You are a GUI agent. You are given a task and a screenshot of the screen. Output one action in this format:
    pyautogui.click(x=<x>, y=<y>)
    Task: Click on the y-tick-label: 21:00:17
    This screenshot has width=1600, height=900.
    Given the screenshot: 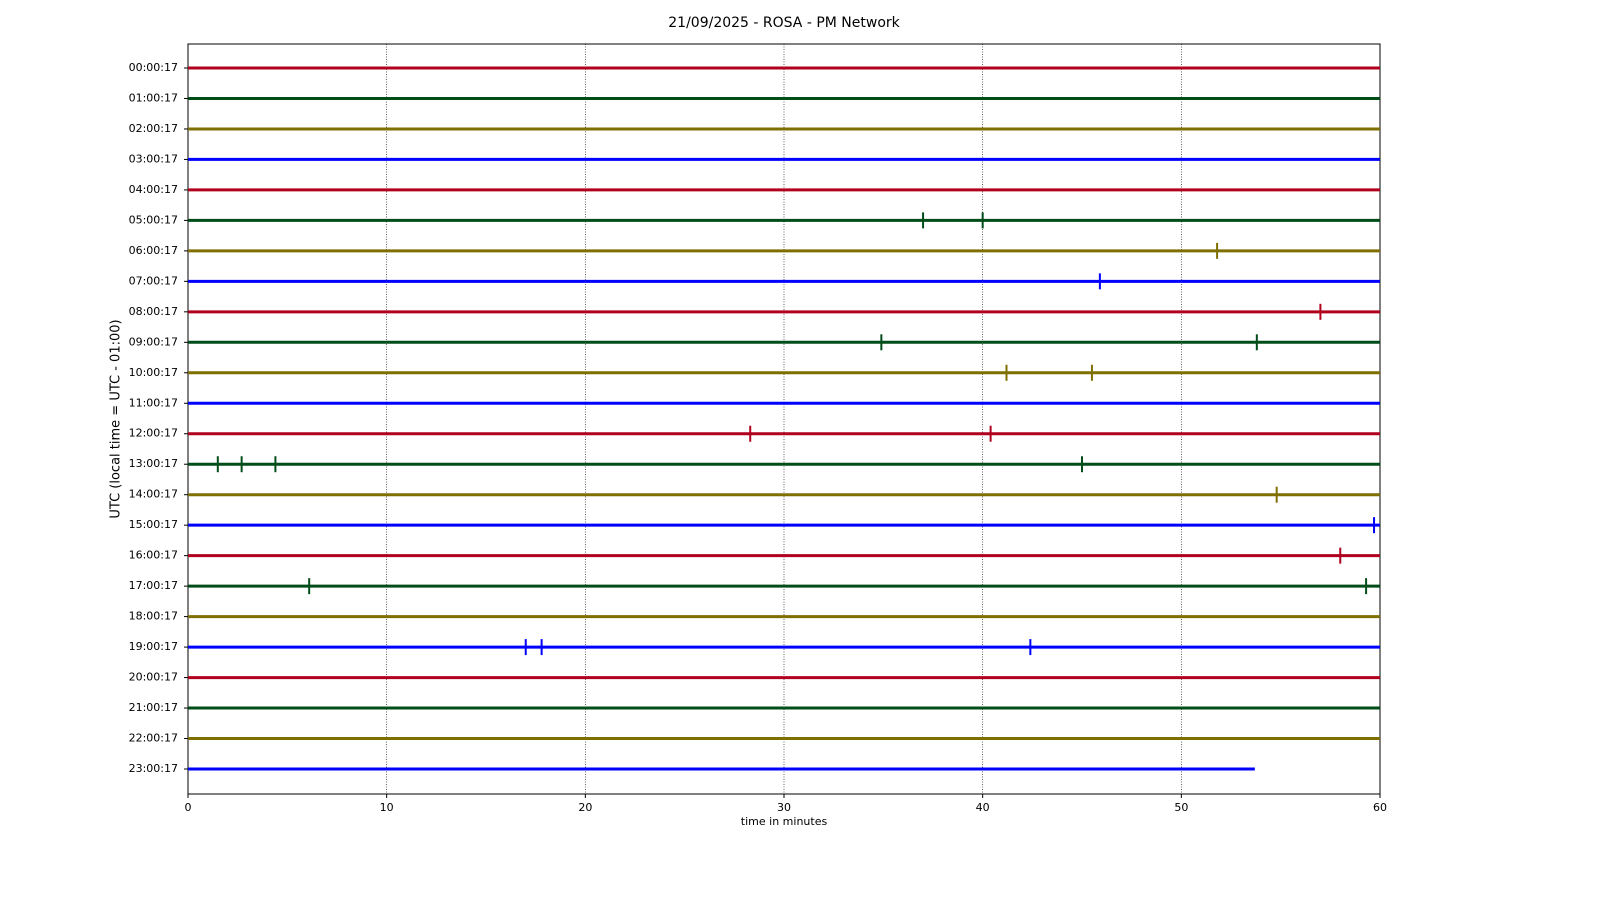 What is the action you would take?
    pyautogui.click(x=153, y=707)
    